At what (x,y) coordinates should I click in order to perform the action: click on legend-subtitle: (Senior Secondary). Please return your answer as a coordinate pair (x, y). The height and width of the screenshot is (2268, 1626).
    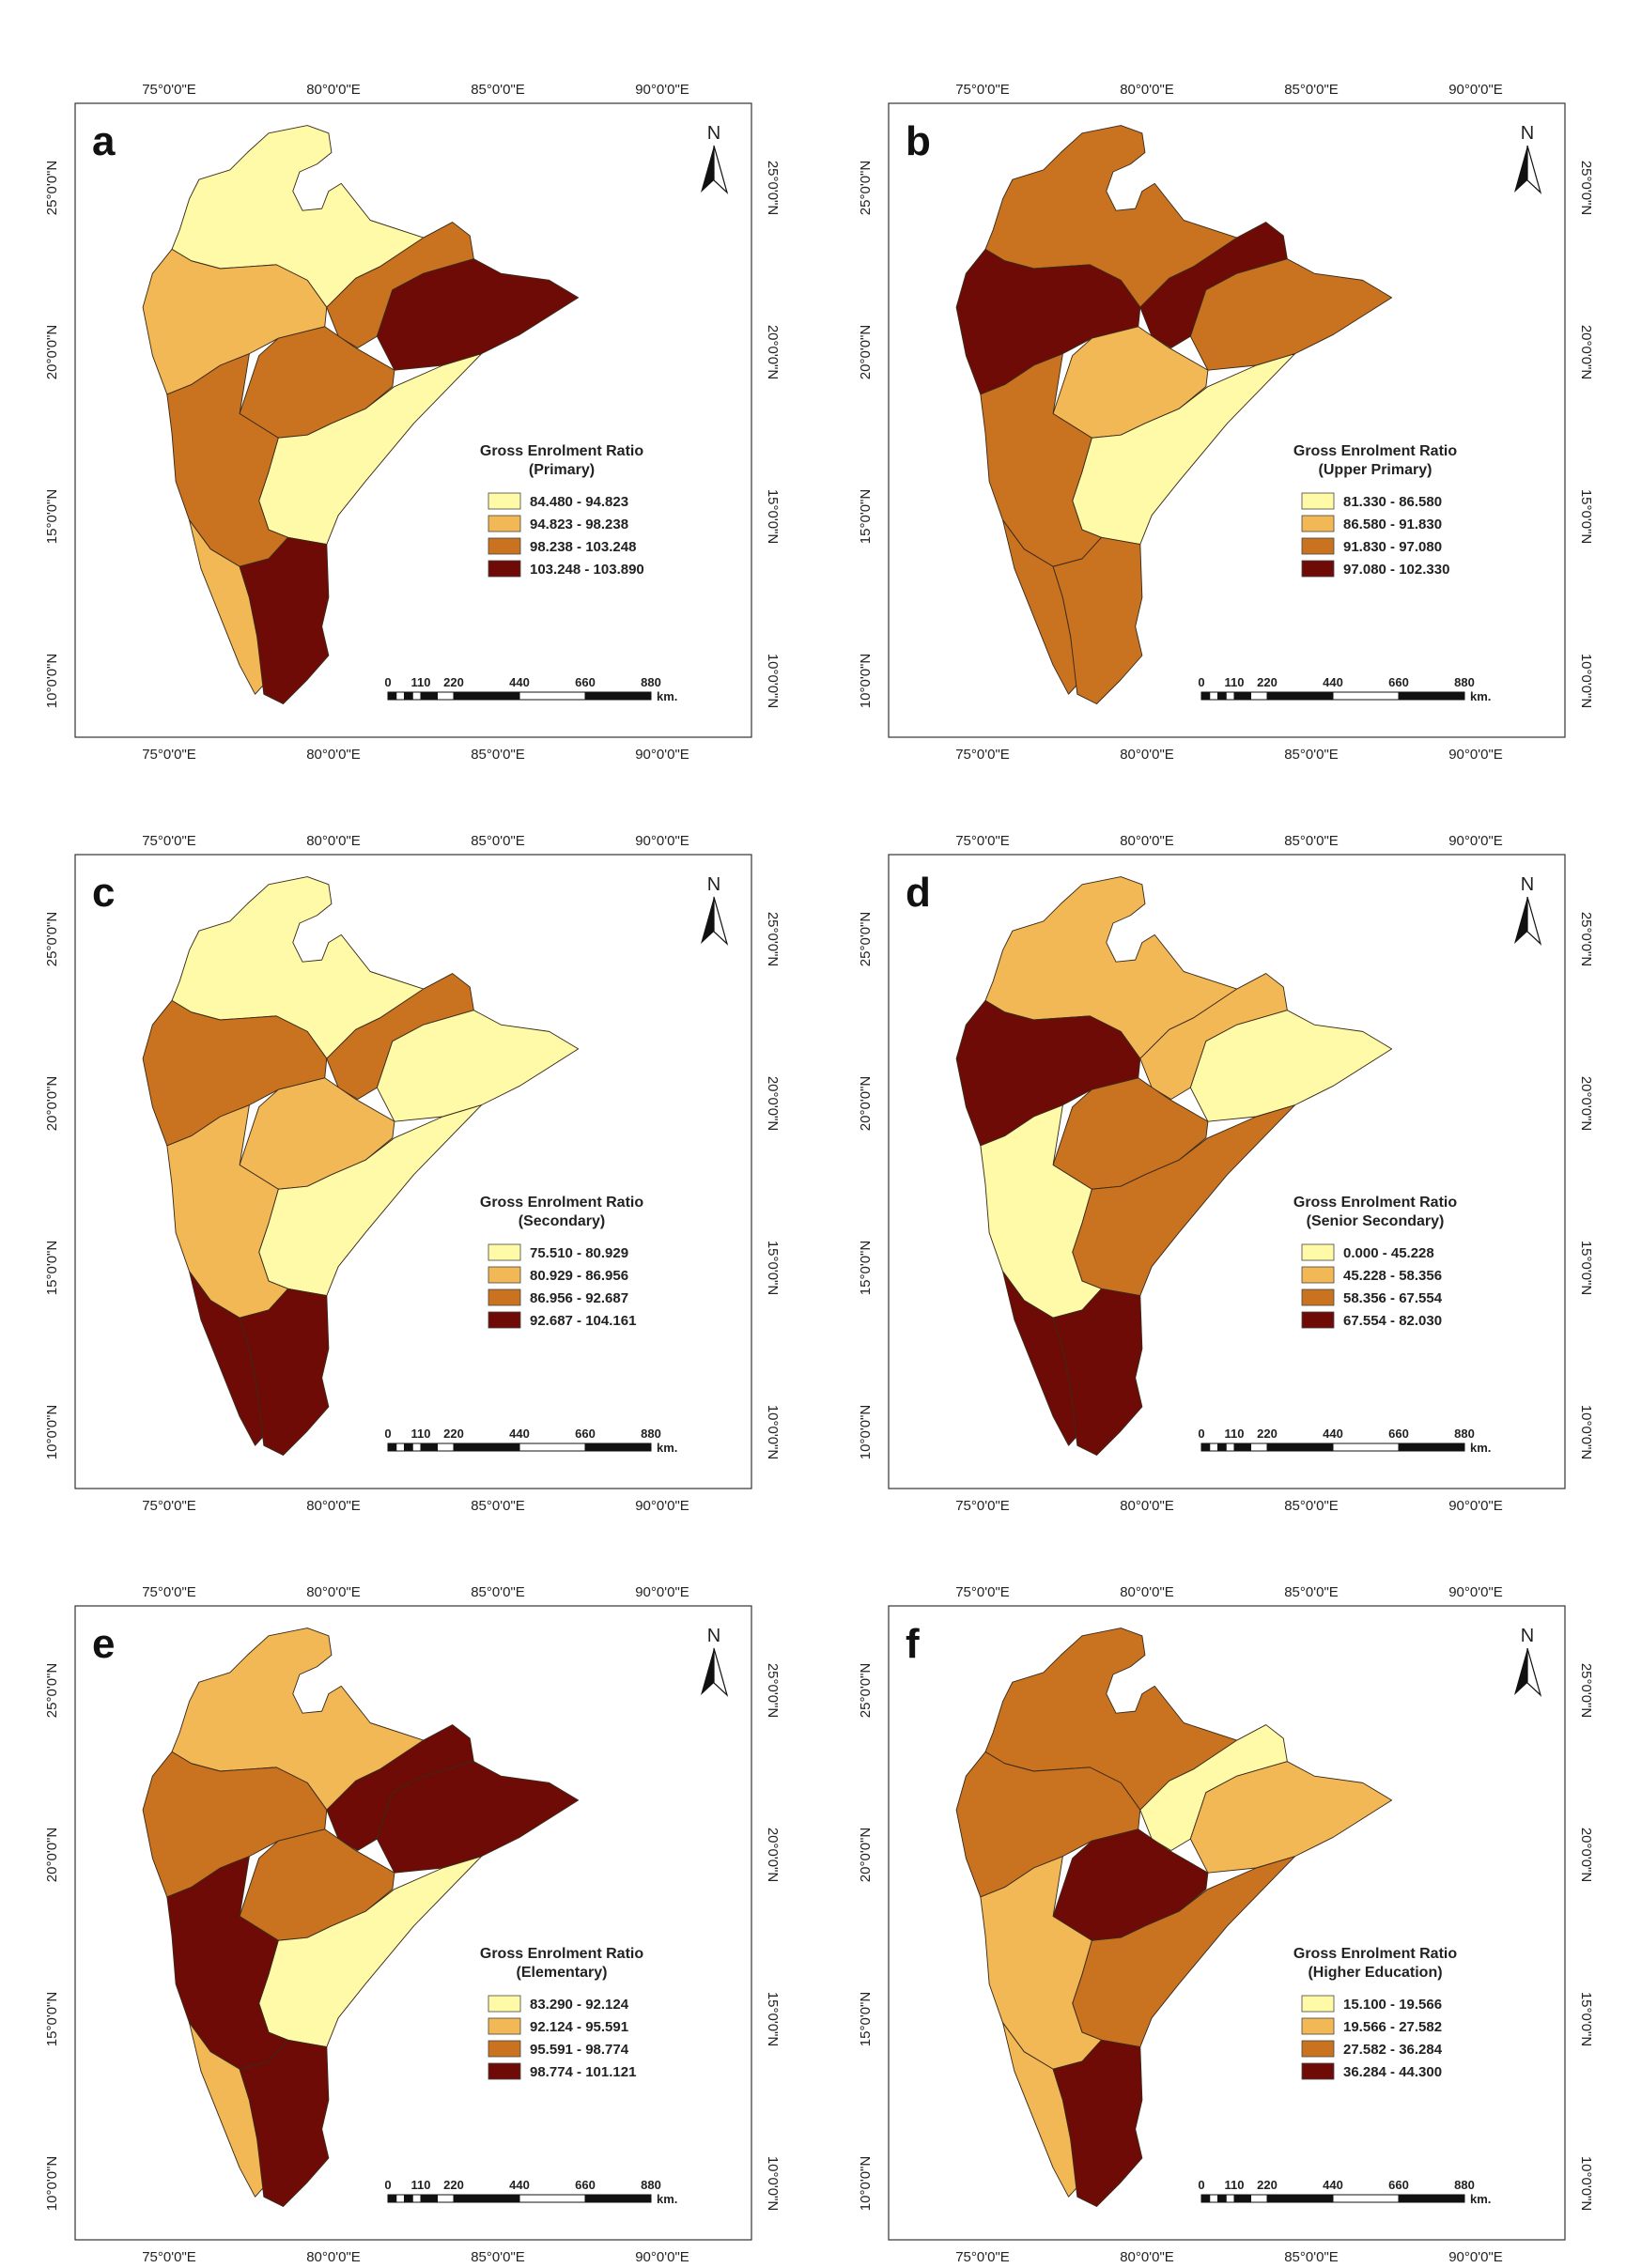
    Looking at the image, I should click on (1376, 1221).